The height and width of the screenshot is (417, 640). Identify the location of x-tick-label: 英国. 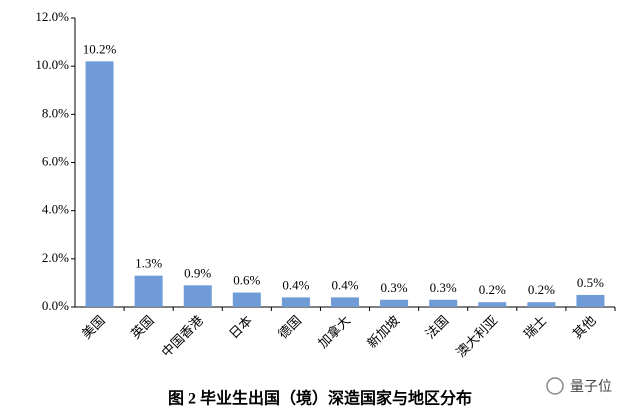
(142, 327).